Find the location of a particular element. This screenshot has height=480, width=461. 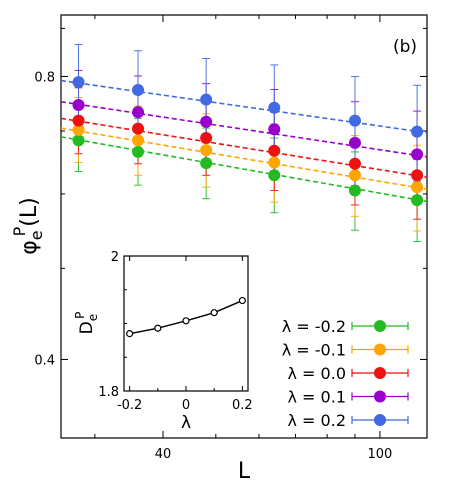

inset-y-tick-label: 1.8 is located at coordinates (108, 392).